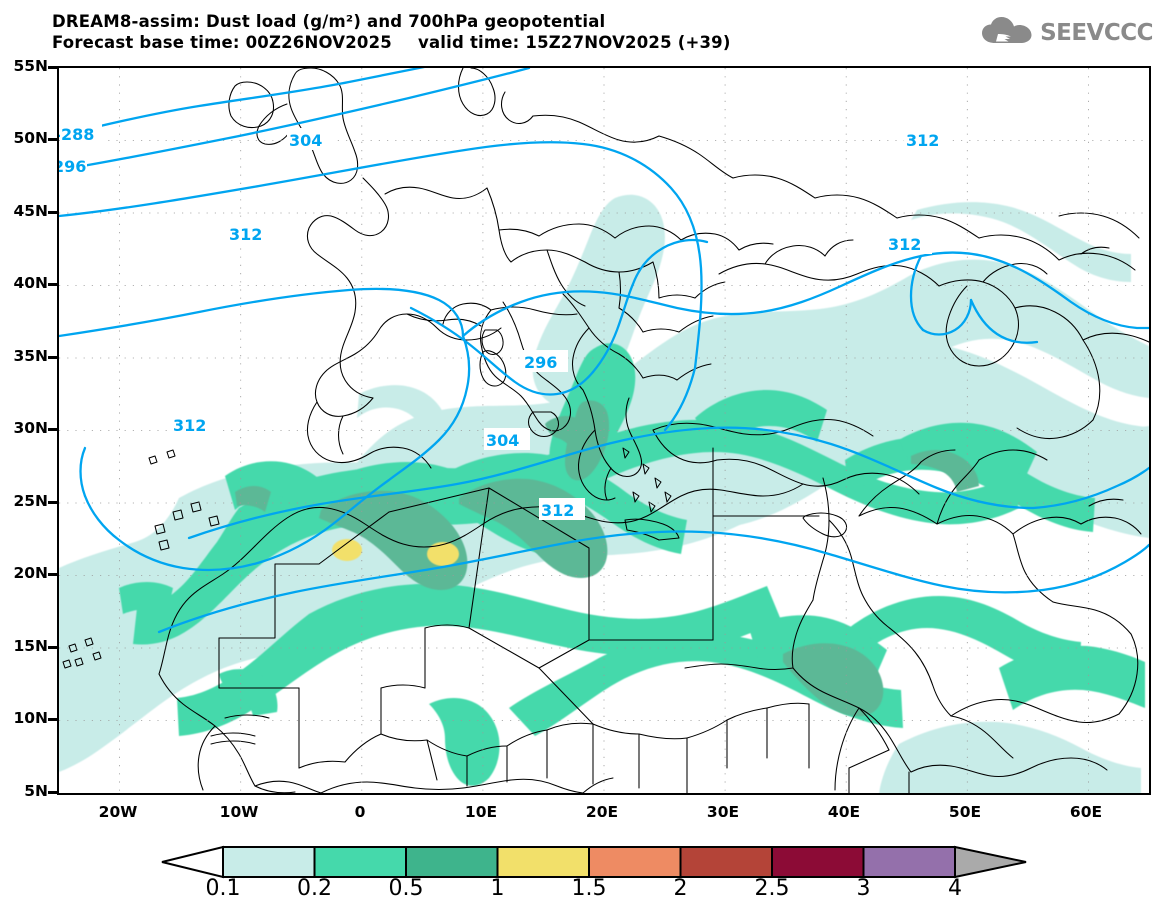 This screenshot has height=907, width=1165. I want to click on y-axis-label-30N: 30N, so click(30, 428).